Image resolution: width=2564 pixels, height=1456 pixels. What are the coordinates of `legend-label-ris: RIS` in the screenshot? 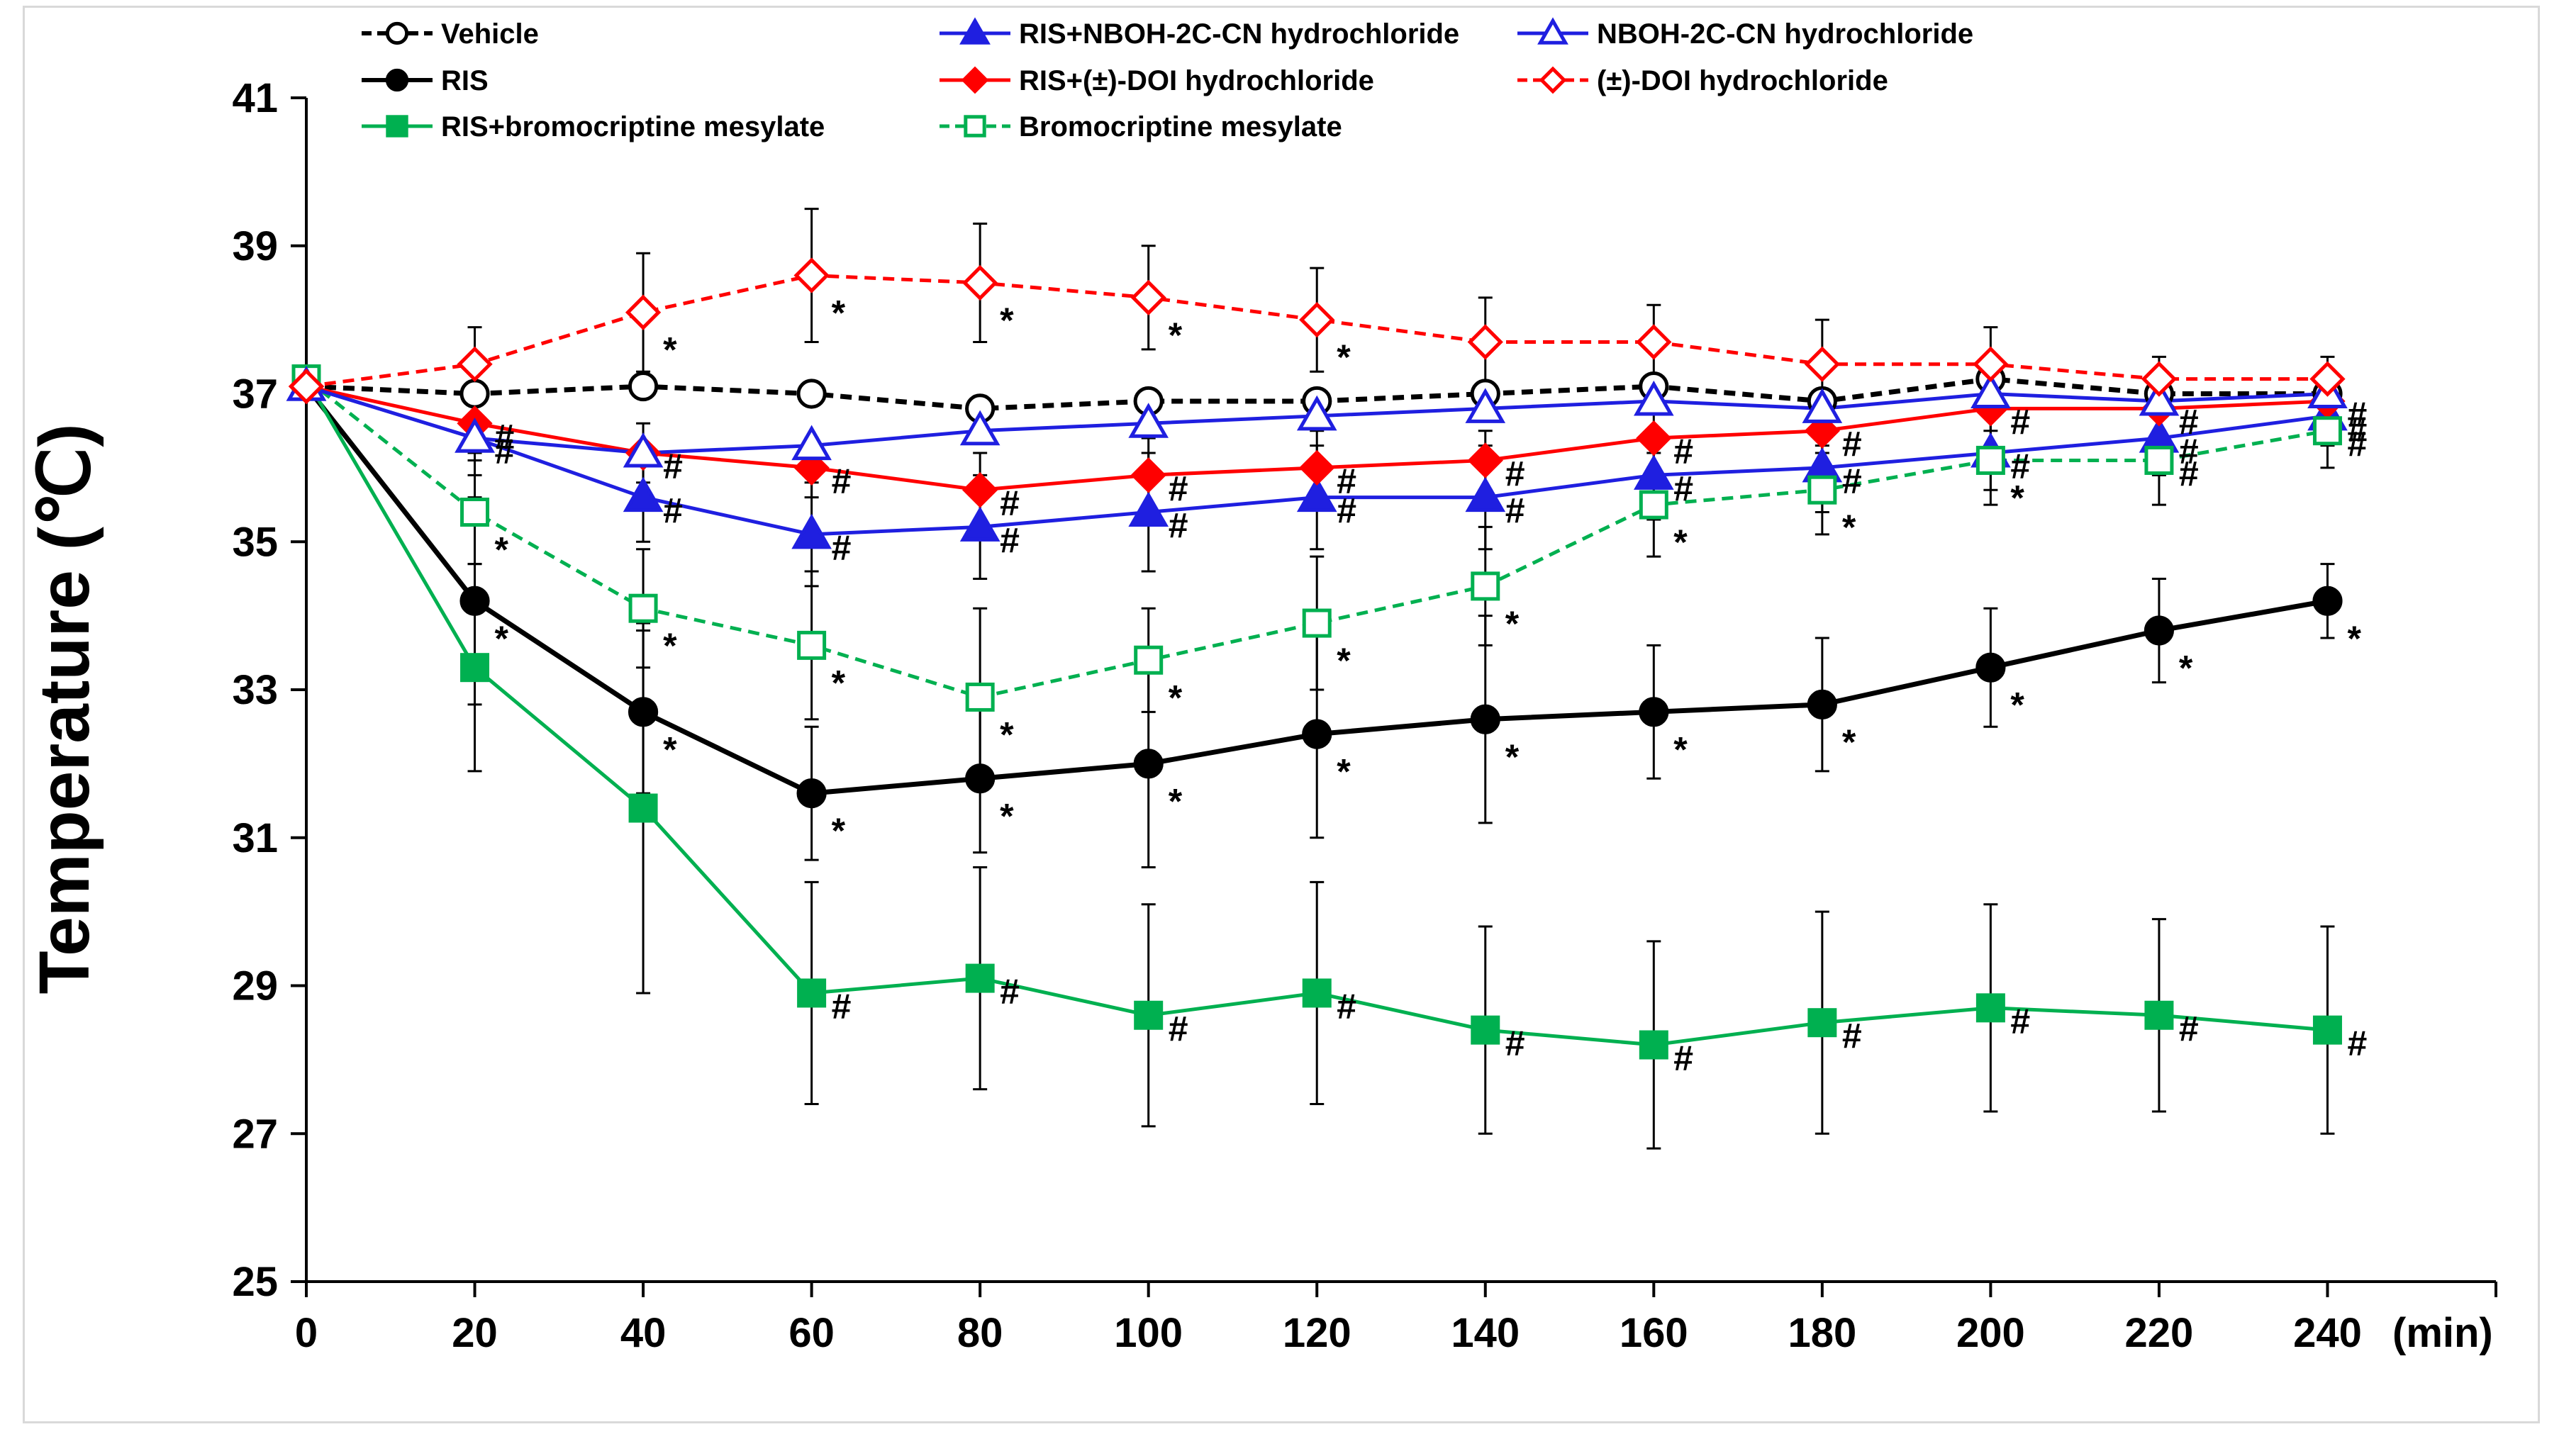 It's located at (465, 81).